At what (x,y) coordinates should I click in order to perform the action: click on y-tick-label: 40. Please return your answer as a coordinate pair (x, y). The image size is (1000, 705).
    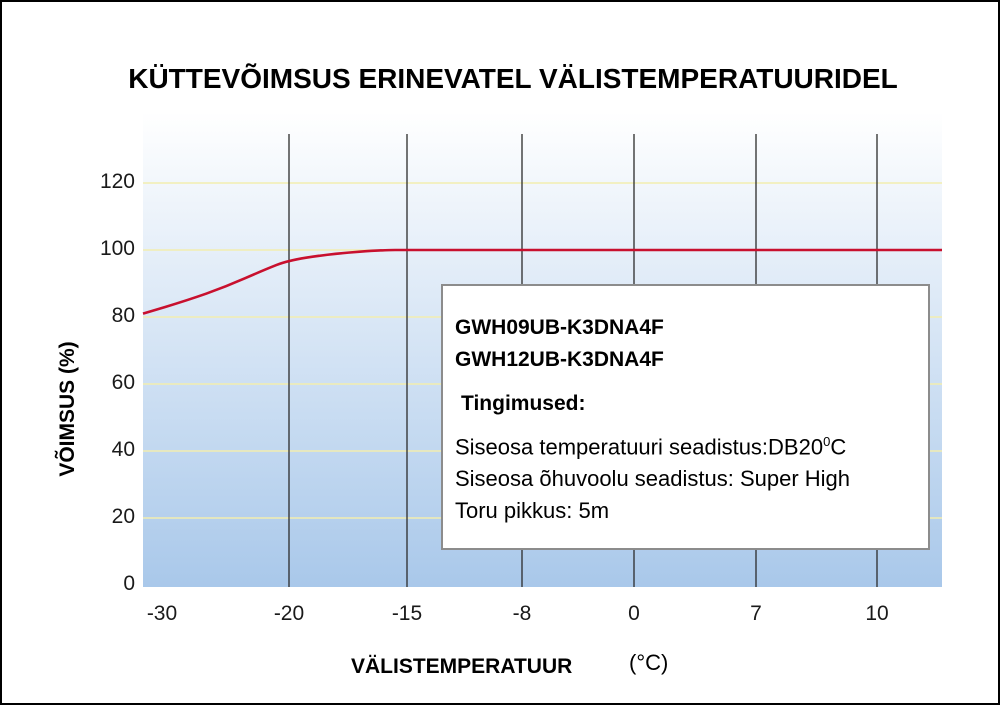
    Looking at the image, I should click on (123, 449).